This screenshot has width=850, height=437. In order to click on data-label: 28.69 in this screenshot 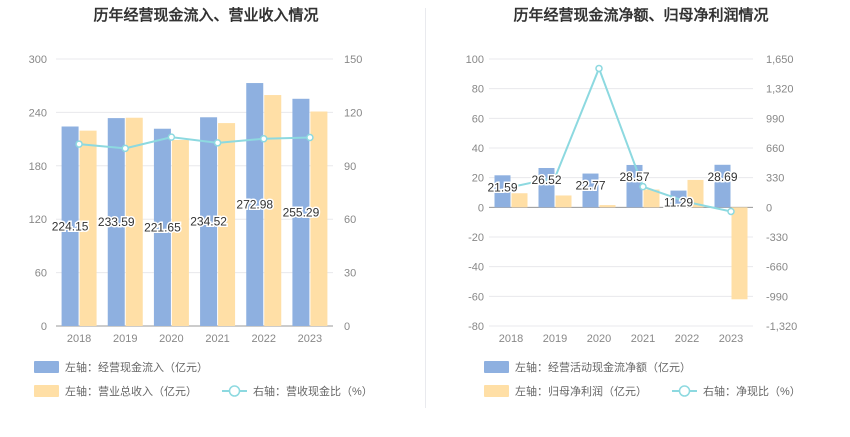, I will do `click(722, 177)`.